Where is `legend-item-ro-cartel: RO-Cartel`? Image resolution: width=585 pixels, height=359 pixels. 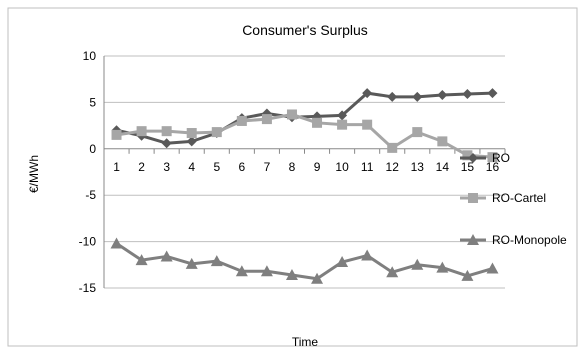
legend-item-ro-cartel: RO-Cartel is located at coordinates (503, 198).